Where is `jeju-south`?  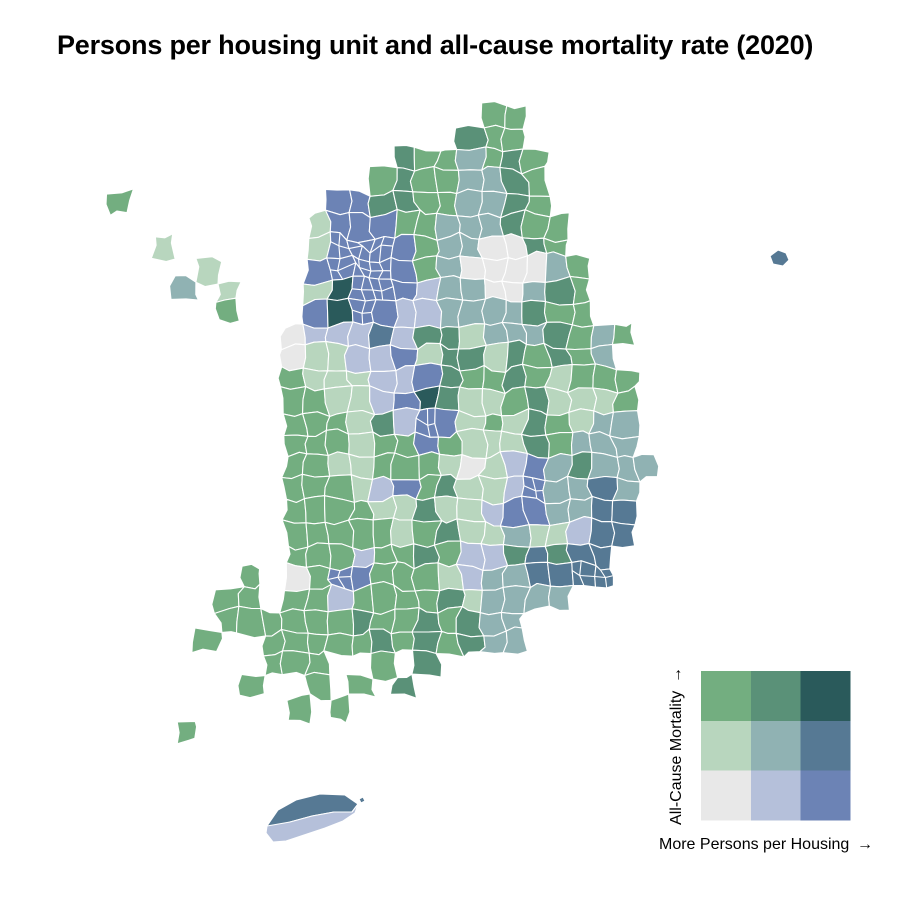
jeju-south is located at coordinates (312, 823).